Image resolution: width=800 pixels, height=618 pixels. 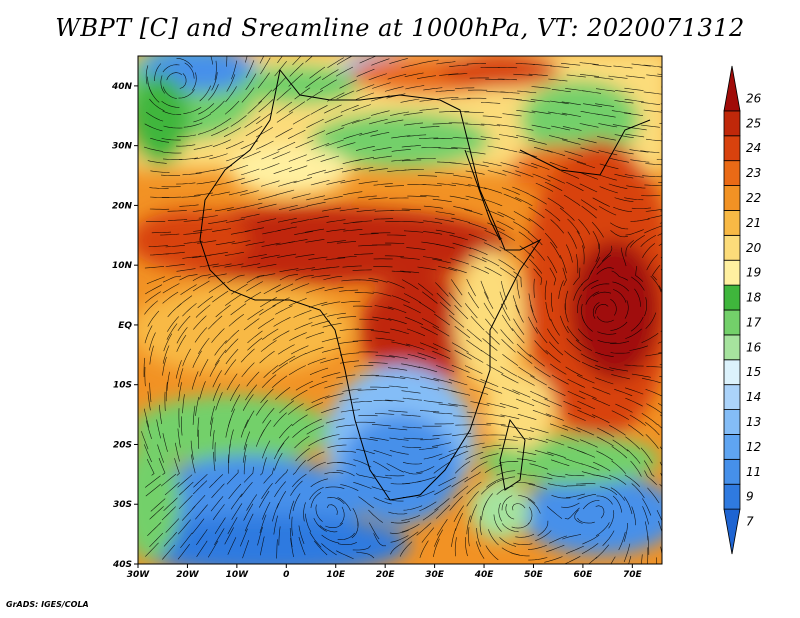 What do you see at coordinates (753, 447) in the screenshot?
I see `colorbar-label: 12` at bounding box center [753, 447].